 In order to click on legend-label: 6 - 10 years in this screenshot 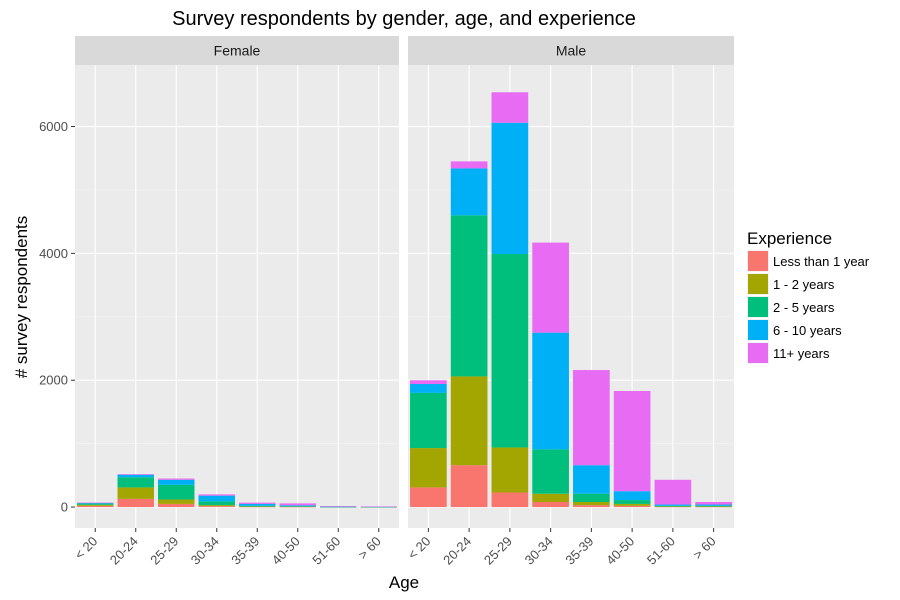, I will do `click(807, 330)`.